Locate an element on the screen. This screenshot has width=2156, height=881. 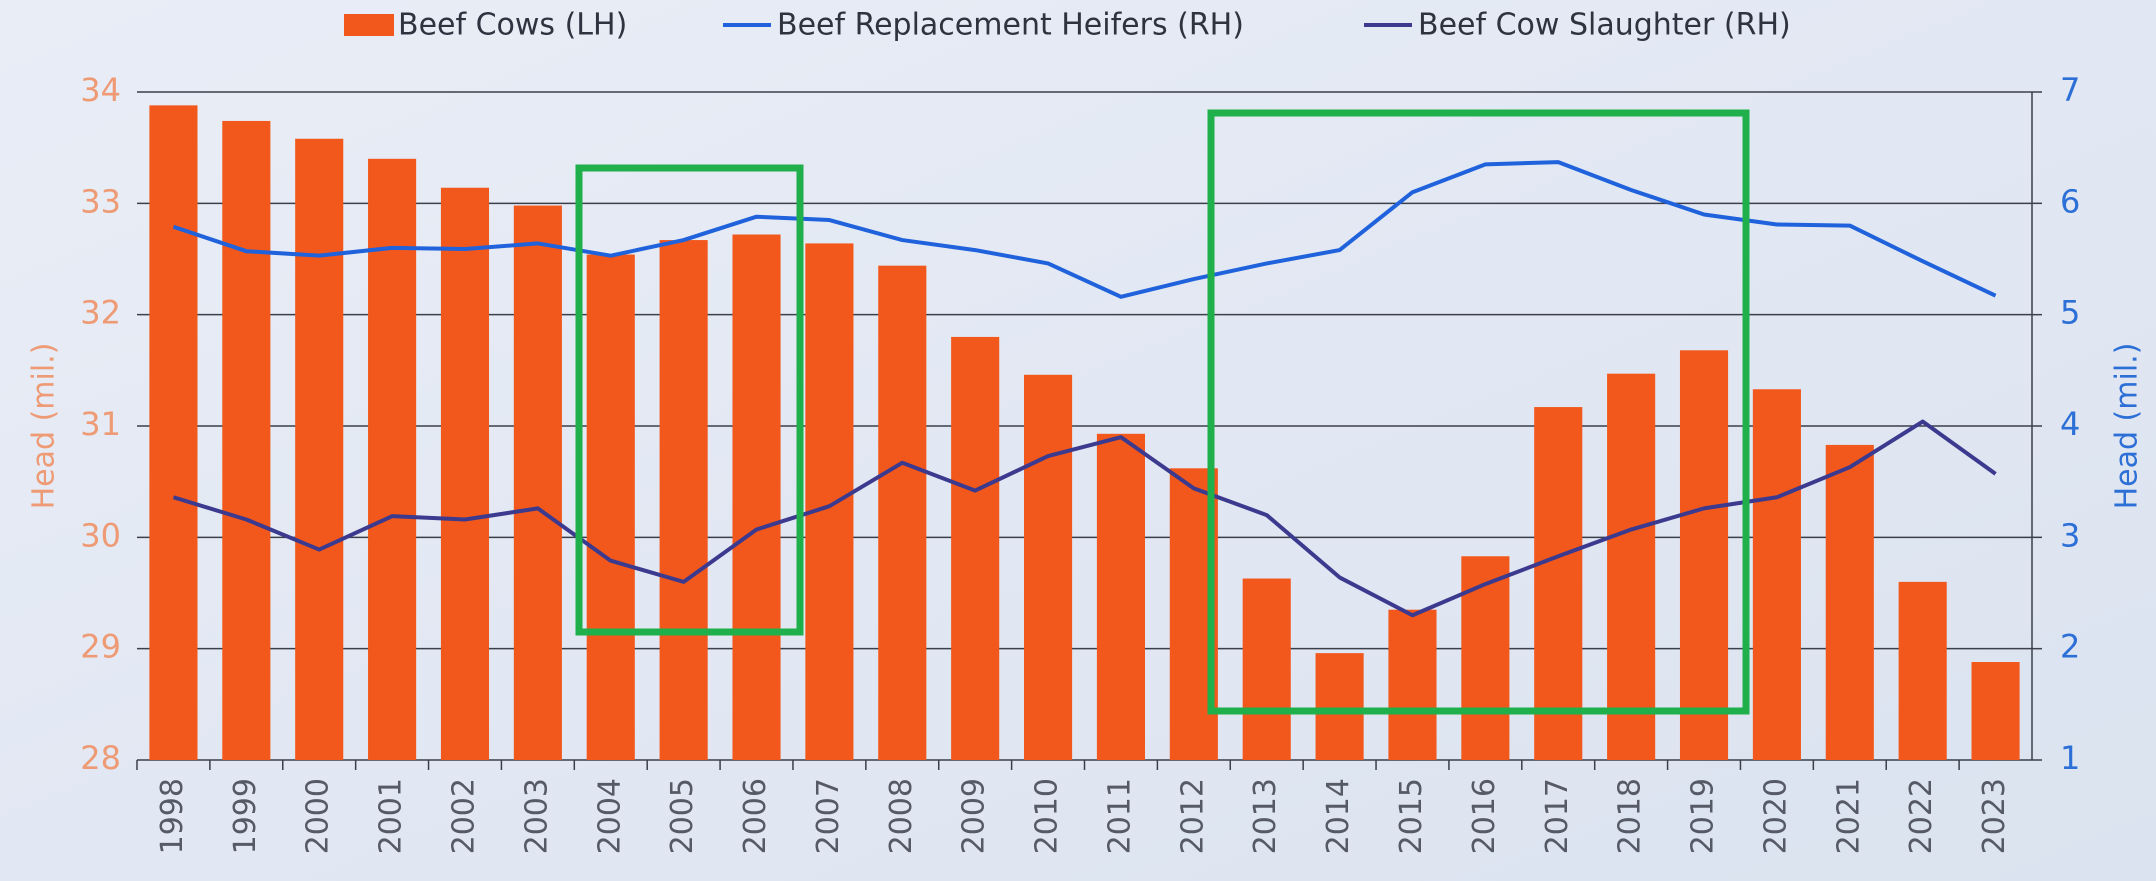
x-tick-label: 2011 is located at coordinates (1119, 816).